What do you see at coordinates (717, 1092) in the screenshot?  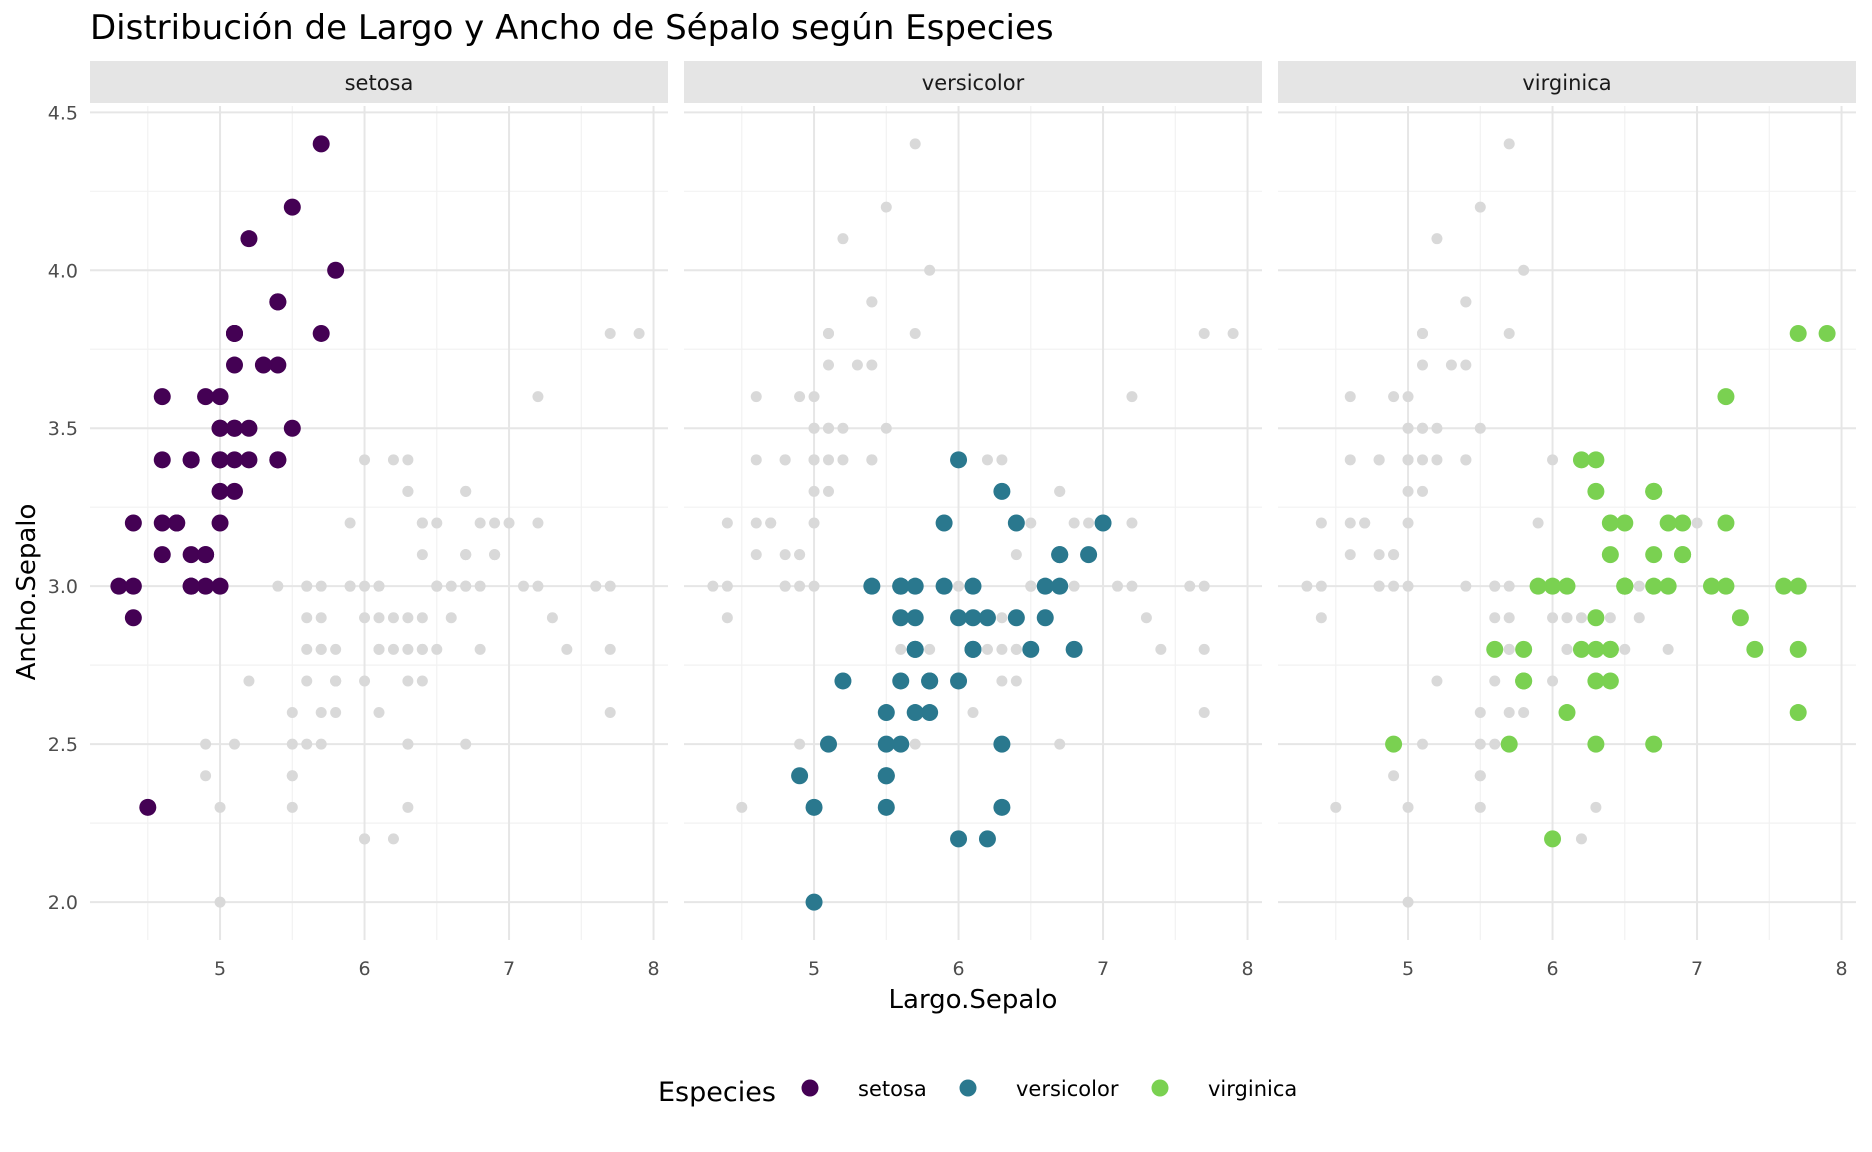 I see `legend-title: Especies` at bounding box center [717, 1092].